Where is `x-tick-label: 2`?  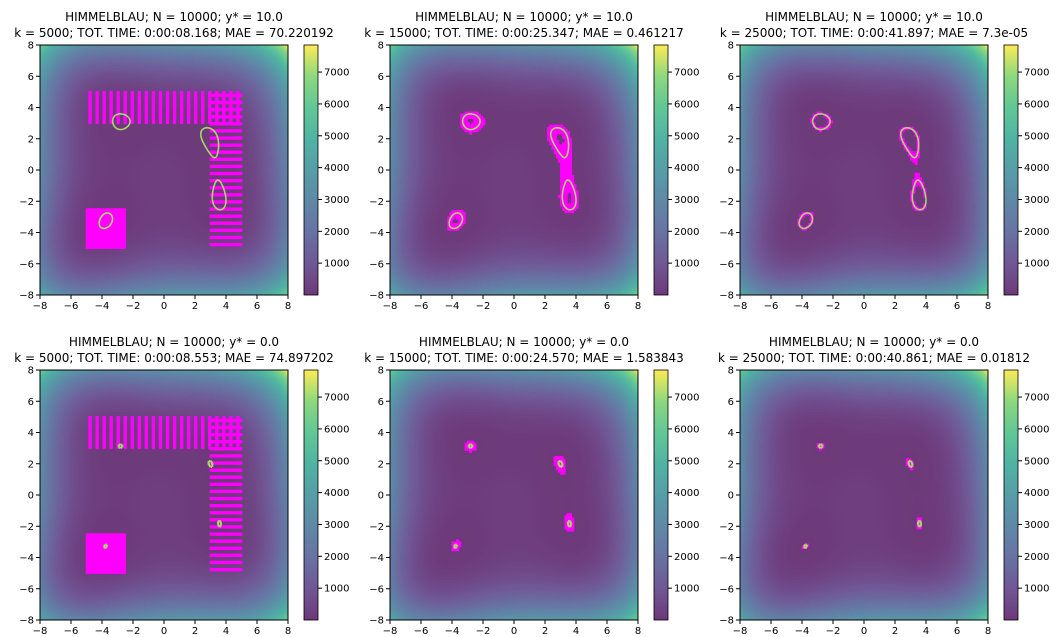 x-tick-label: 2 is located at coordinates (545, 631).